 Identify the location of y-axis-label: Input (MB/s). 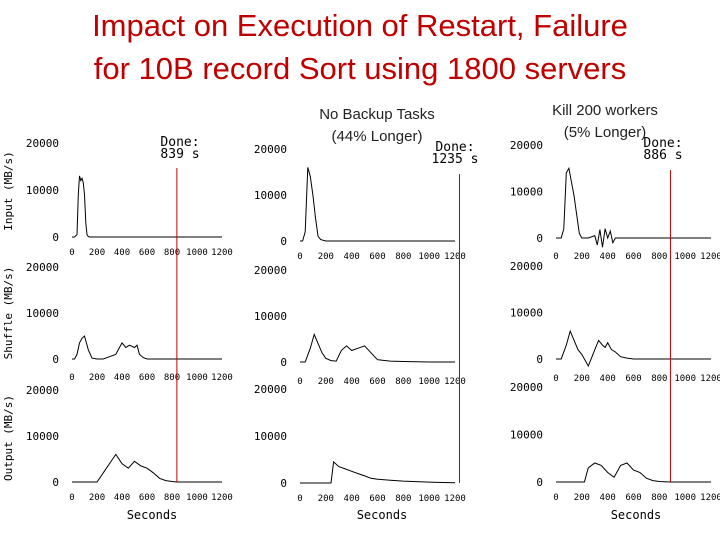
(8, 190).